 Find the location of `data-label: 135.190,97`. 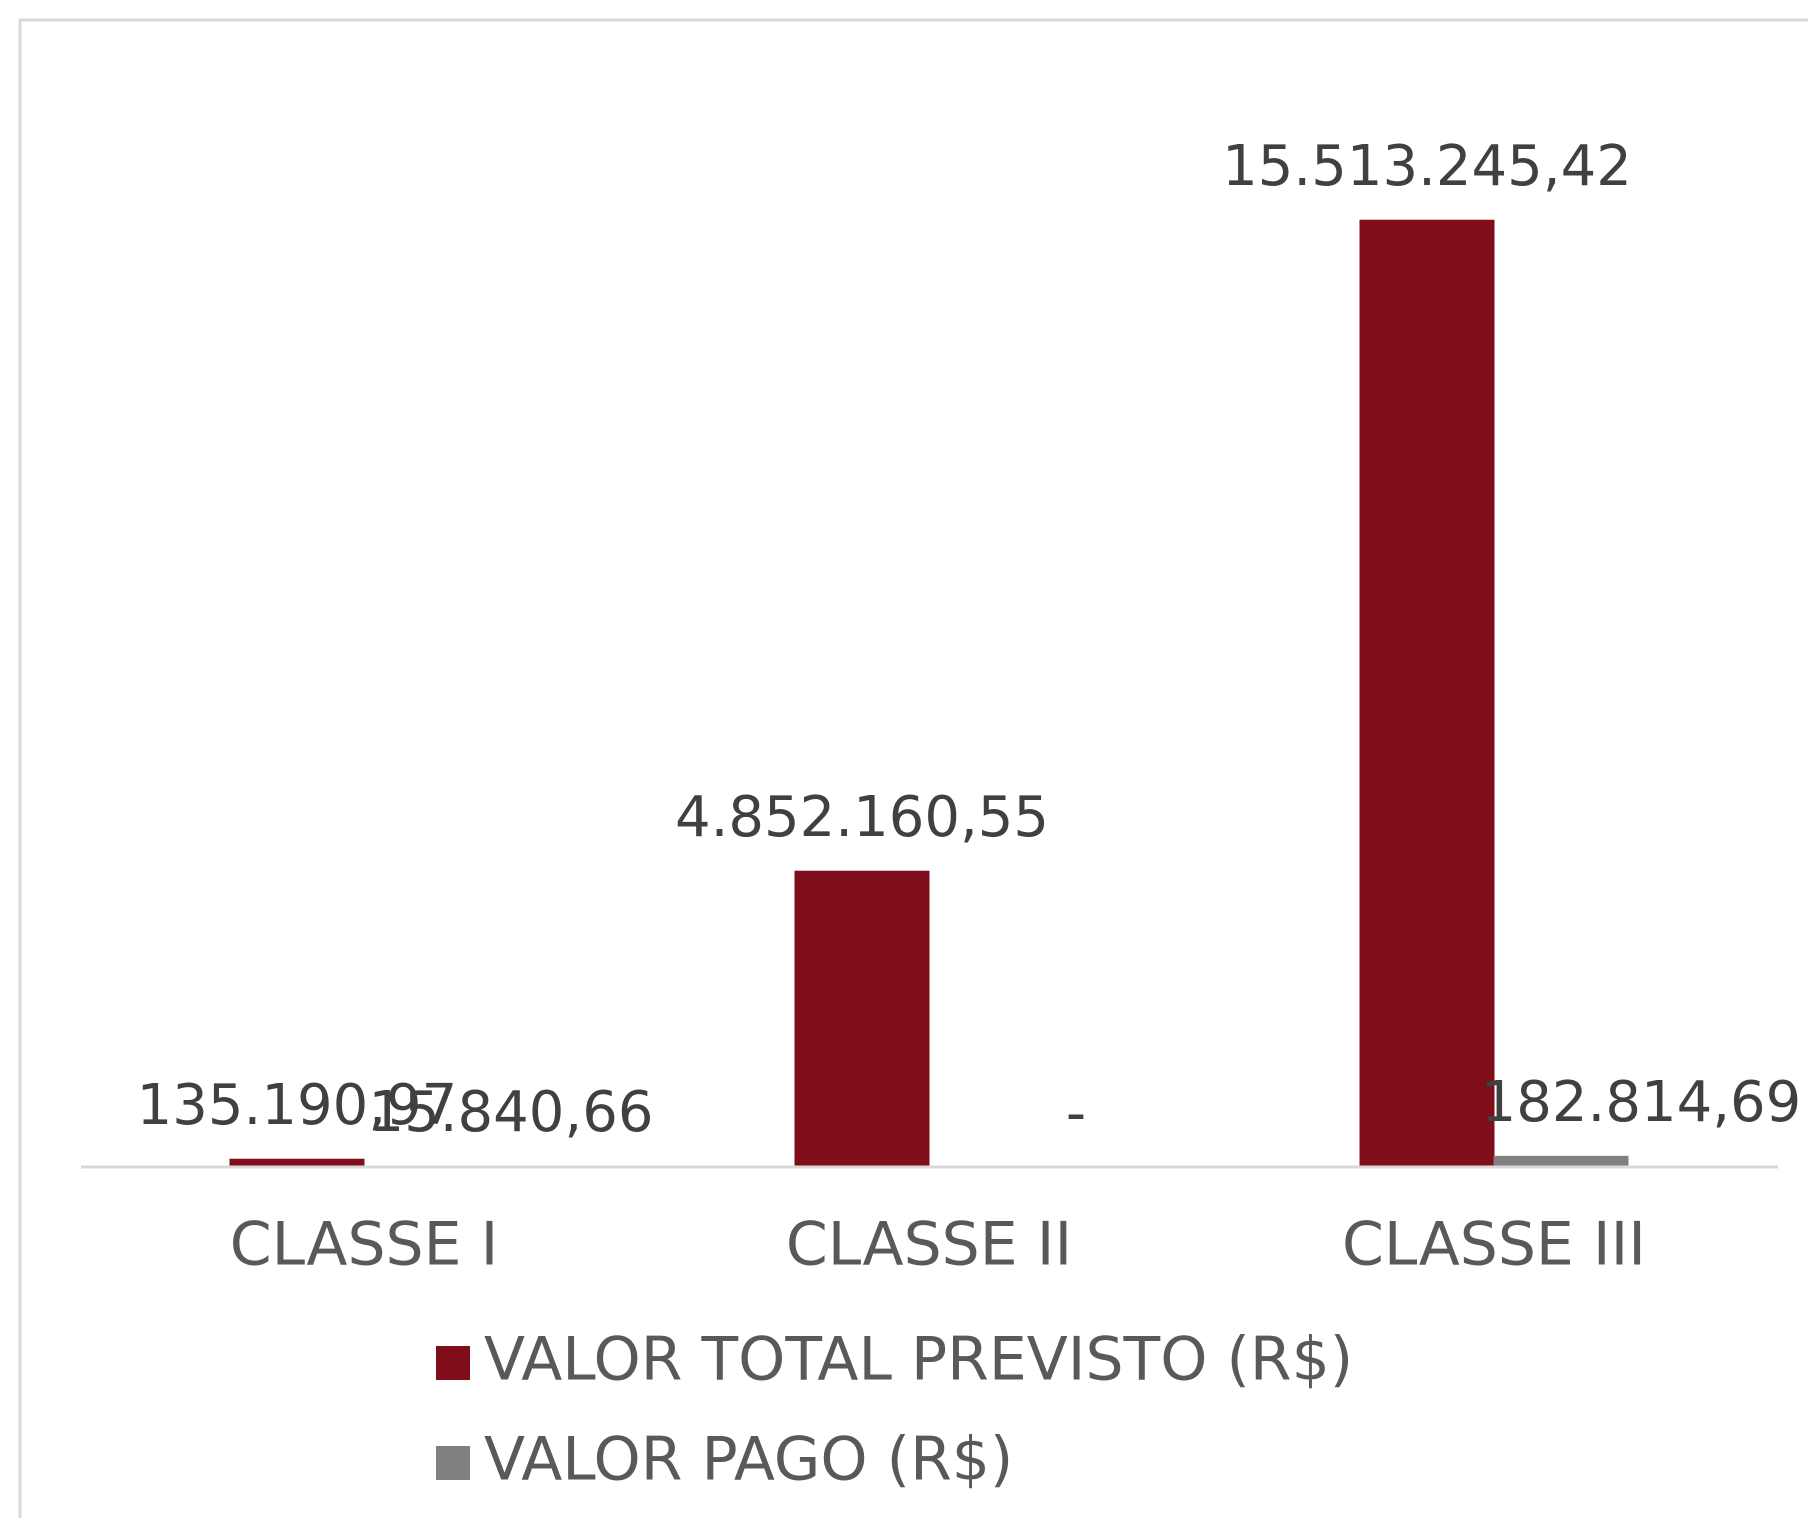

data-label: 135.190,97 is located at coordinates (297, 1105).